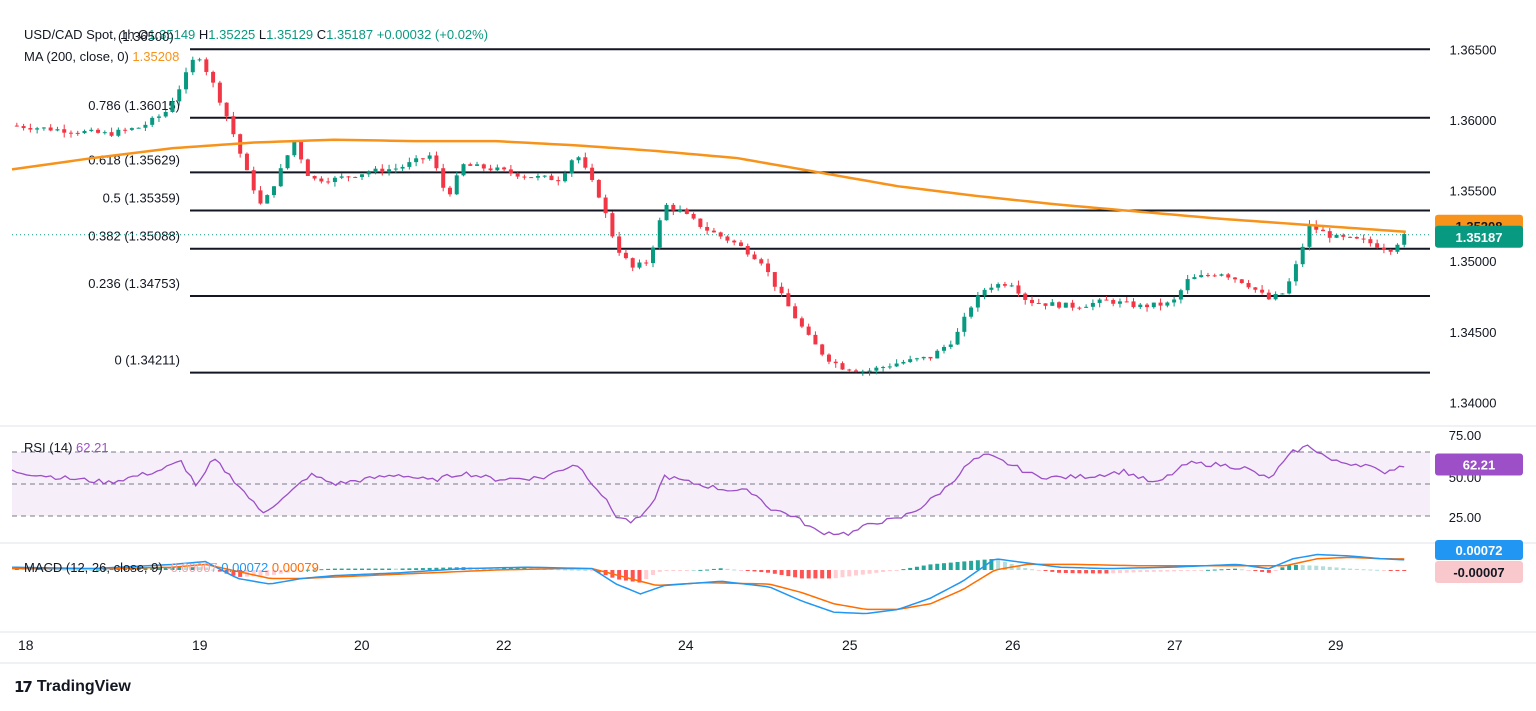  What do you see at coordinates (200, 645) in the screenshot?
I see `x-axis-tick-label: 19` at bounding box center [200, 645].